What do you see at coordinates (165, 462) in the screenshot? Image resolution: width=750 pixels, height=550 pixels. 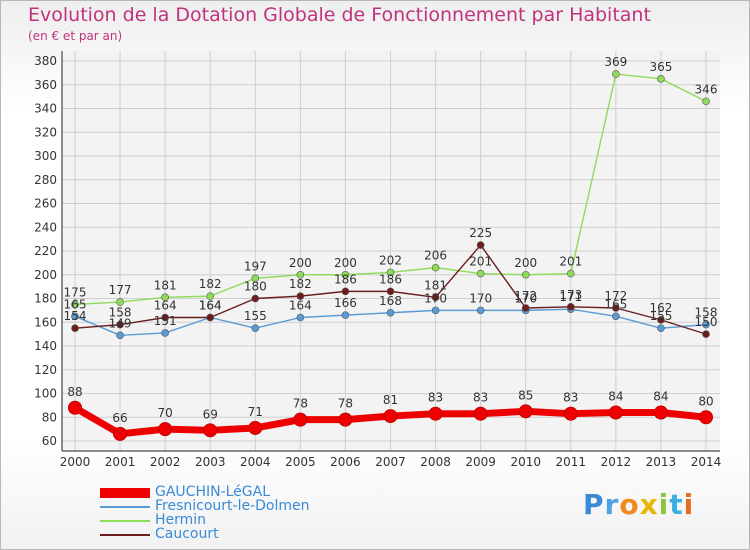 I see `x-tick-label: 2002` at bounding box center [165, 462].